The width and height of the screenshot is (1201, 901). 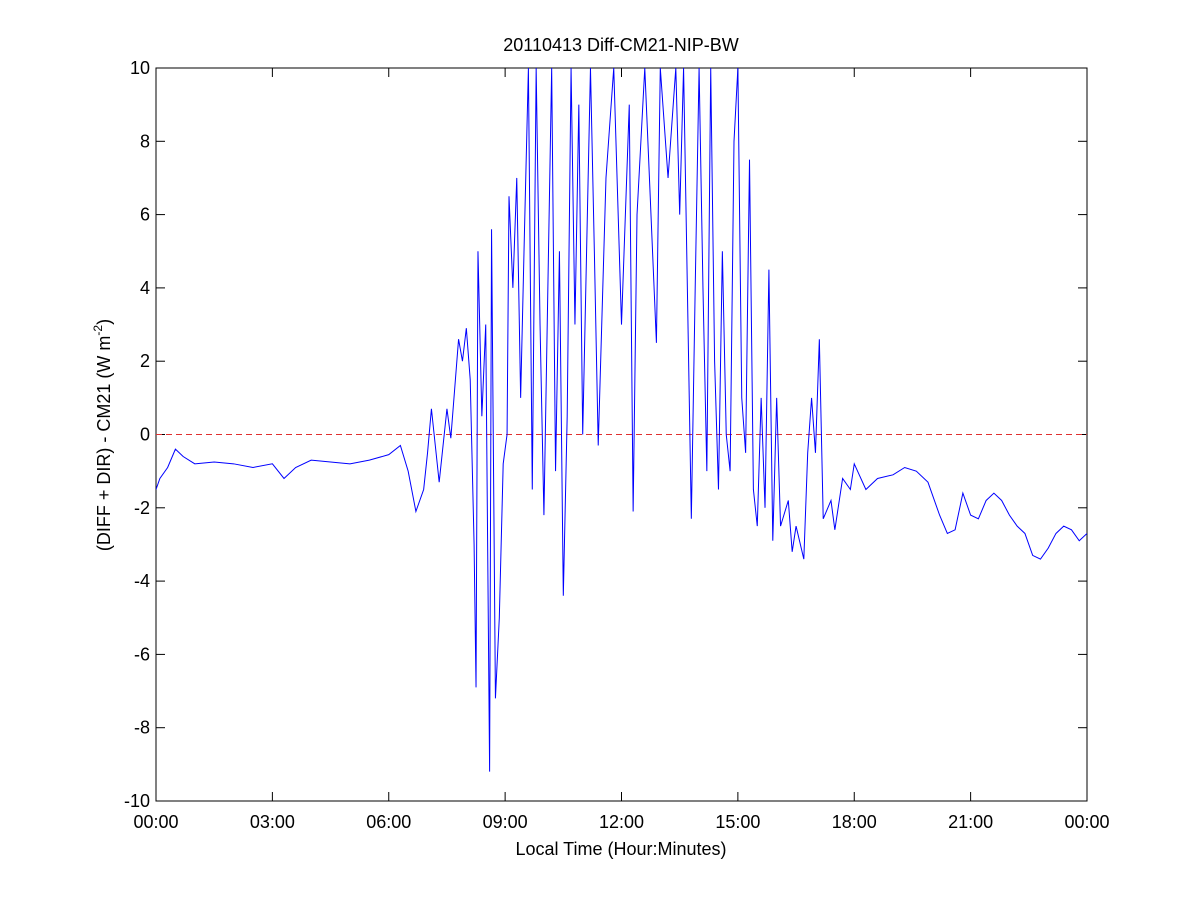 What do you see at coordinates (142, 581) in the screenshot?
I see `y-tick-label: -4` at bounding box center [142, 581].